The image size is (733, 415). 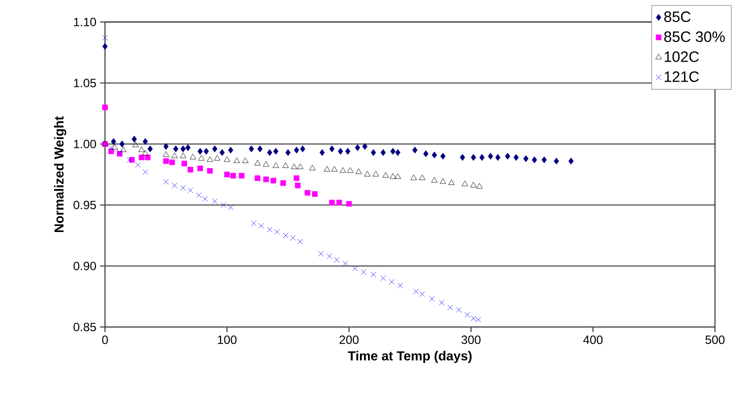 What do you see at coordinates (60, 174) in the screenshot?
I see `y-axis-title: Normalized Weight` at bounding box center [60, 174].